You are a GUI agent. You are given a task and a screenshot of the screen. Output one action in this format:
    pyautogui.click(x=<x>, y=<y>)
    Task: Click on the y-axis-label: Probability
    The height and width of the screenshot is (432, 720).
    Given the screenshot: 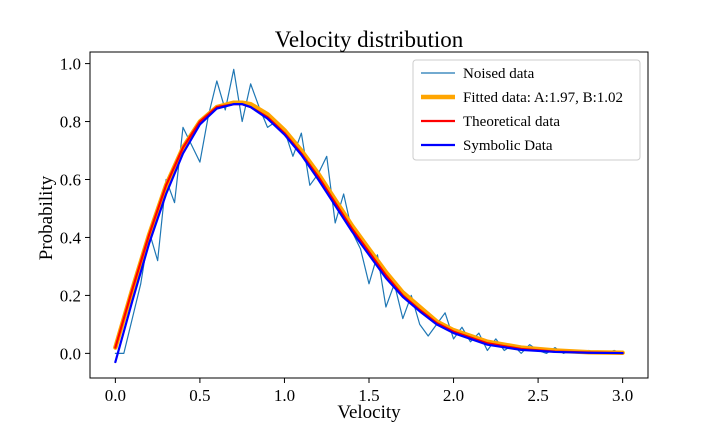 What is the action you would take?
    pyautogui.click(x=46, y=217)
    